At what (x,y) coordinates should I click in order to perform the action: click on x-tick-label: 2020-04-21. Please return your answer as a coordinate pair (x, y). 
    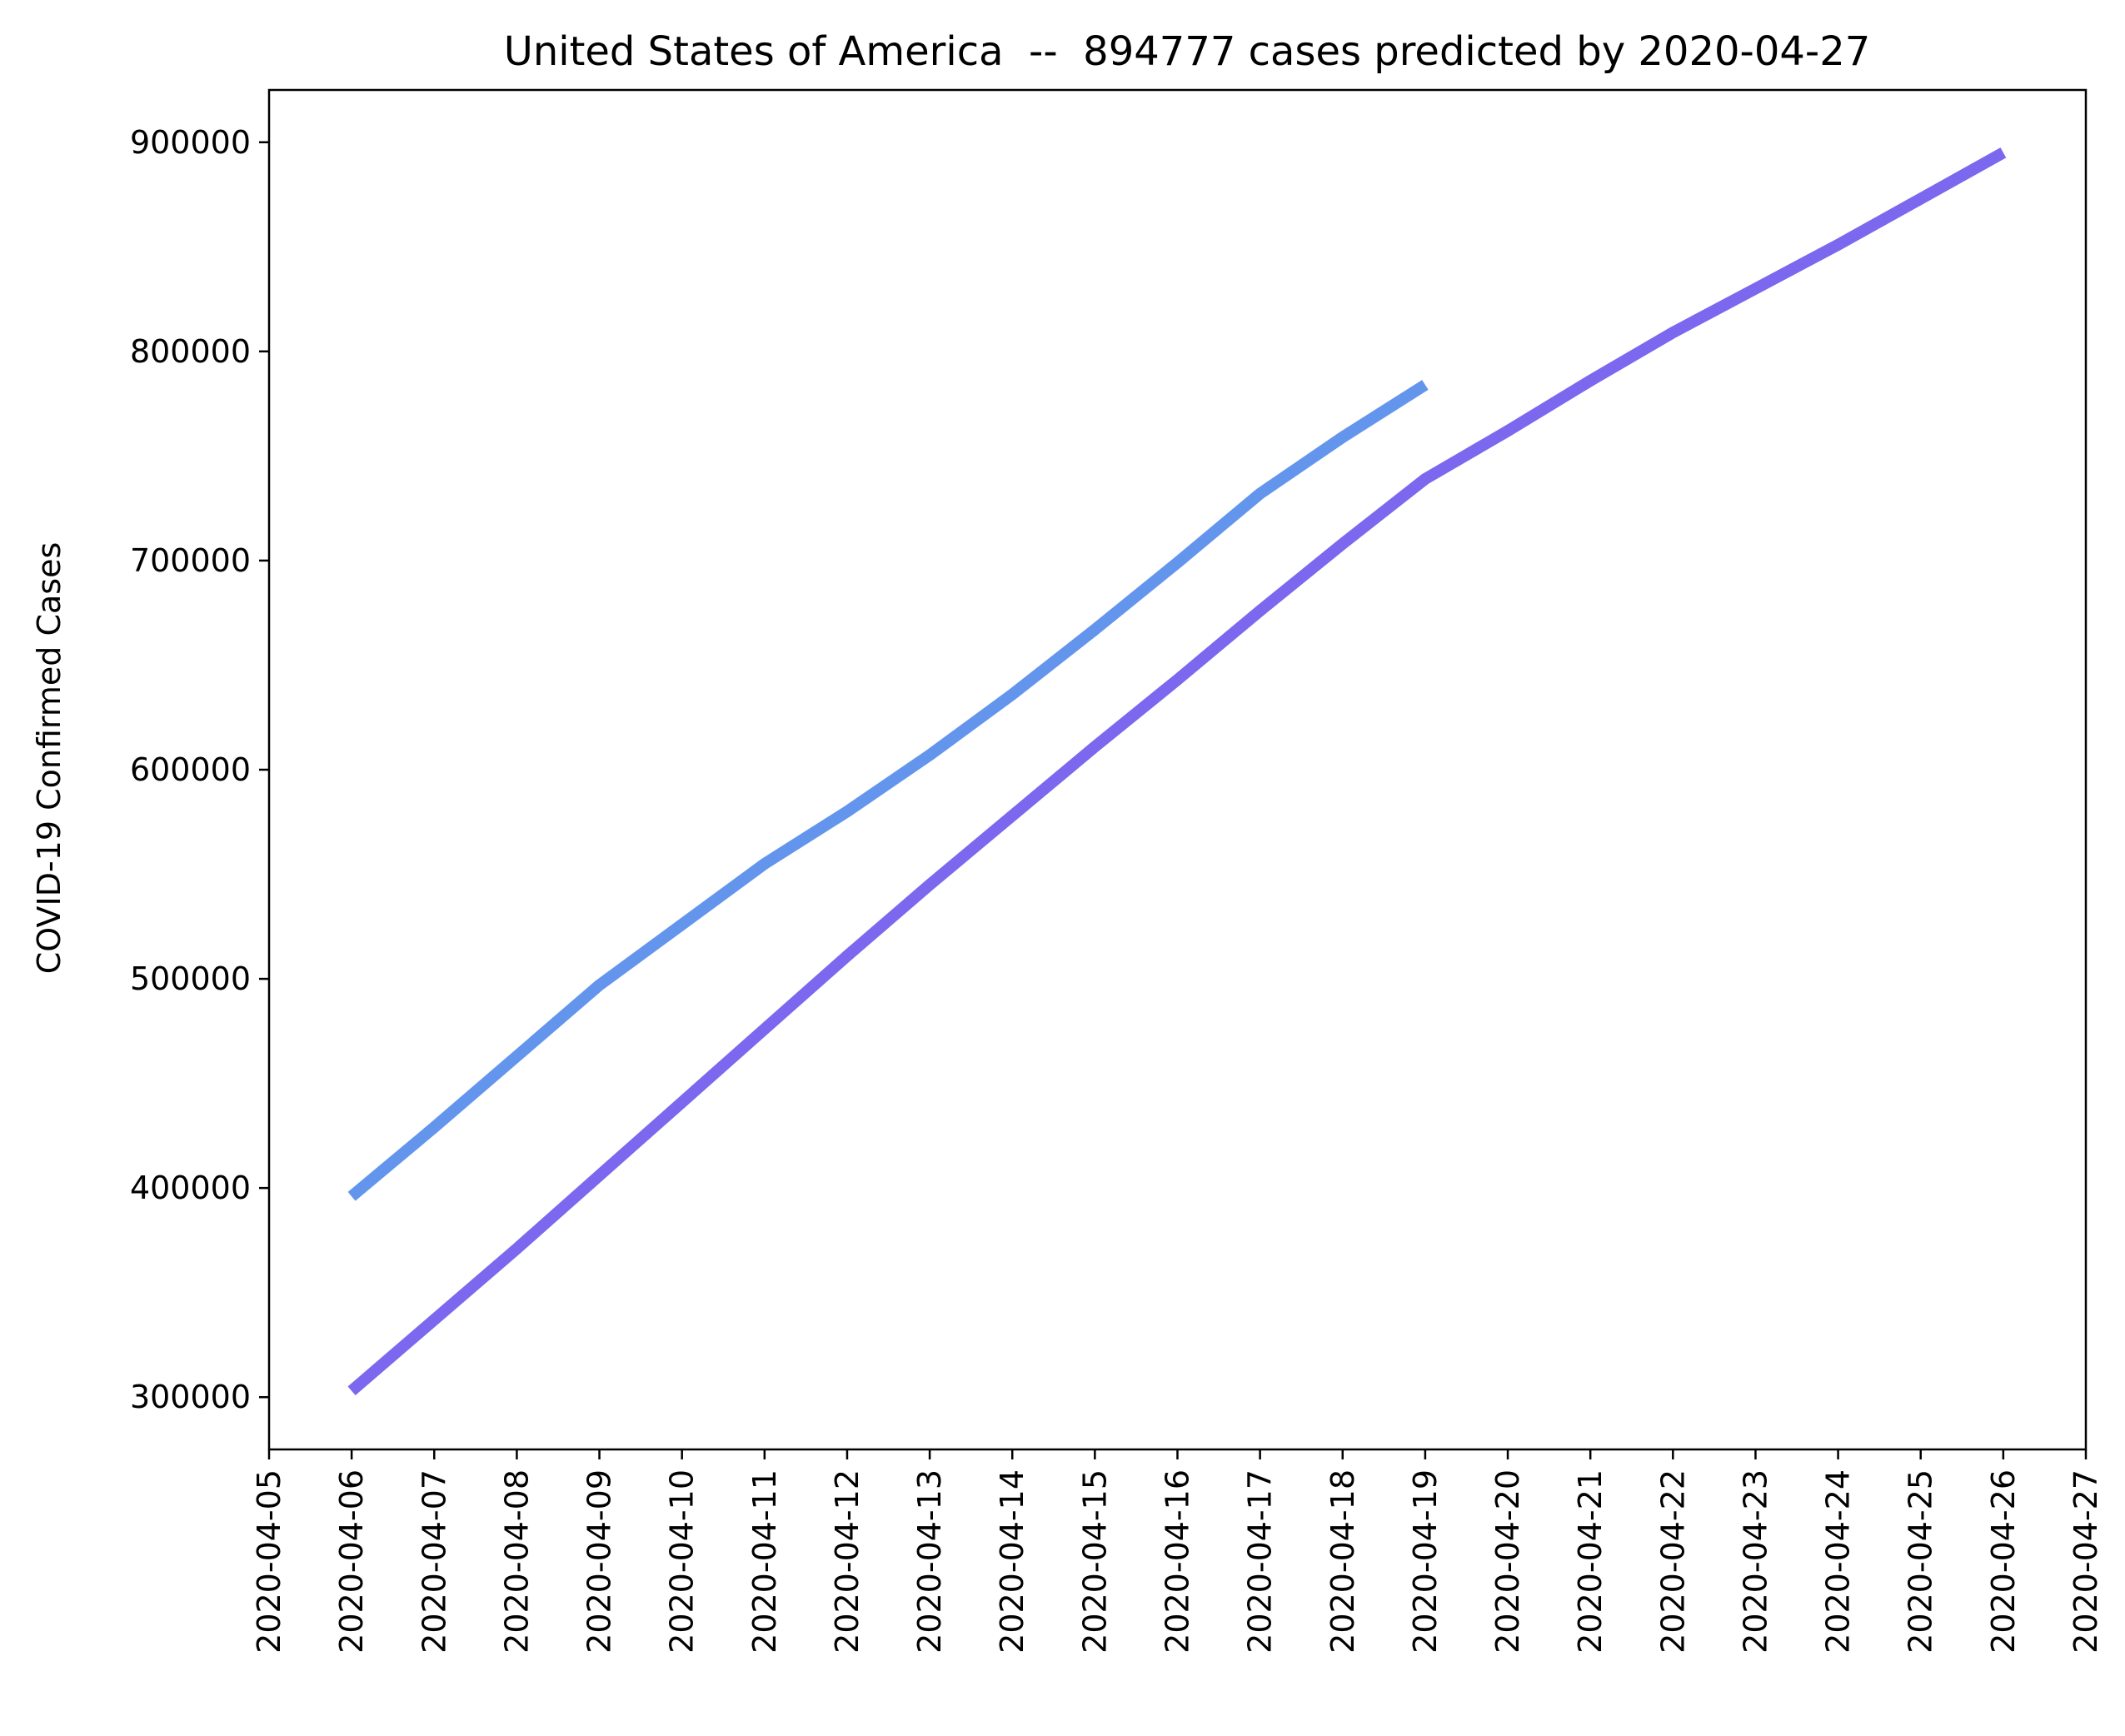
    Looking at the image, I should click on (1591, 1562).